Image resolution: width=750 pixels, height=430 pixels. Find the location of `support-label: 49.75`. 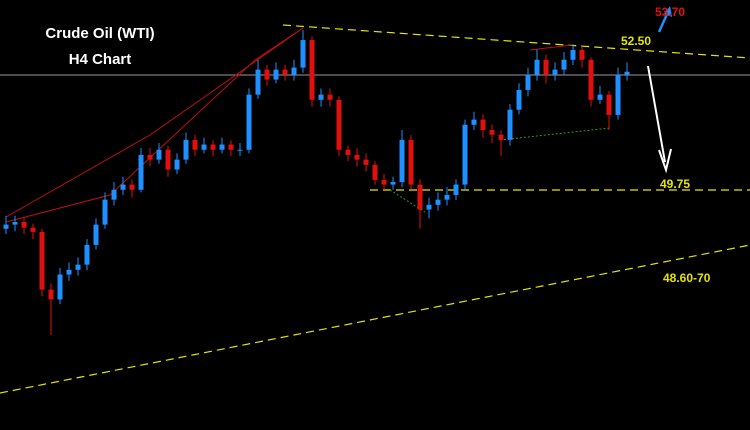

support-label: 49.75 is located at coordinates (675, 184).